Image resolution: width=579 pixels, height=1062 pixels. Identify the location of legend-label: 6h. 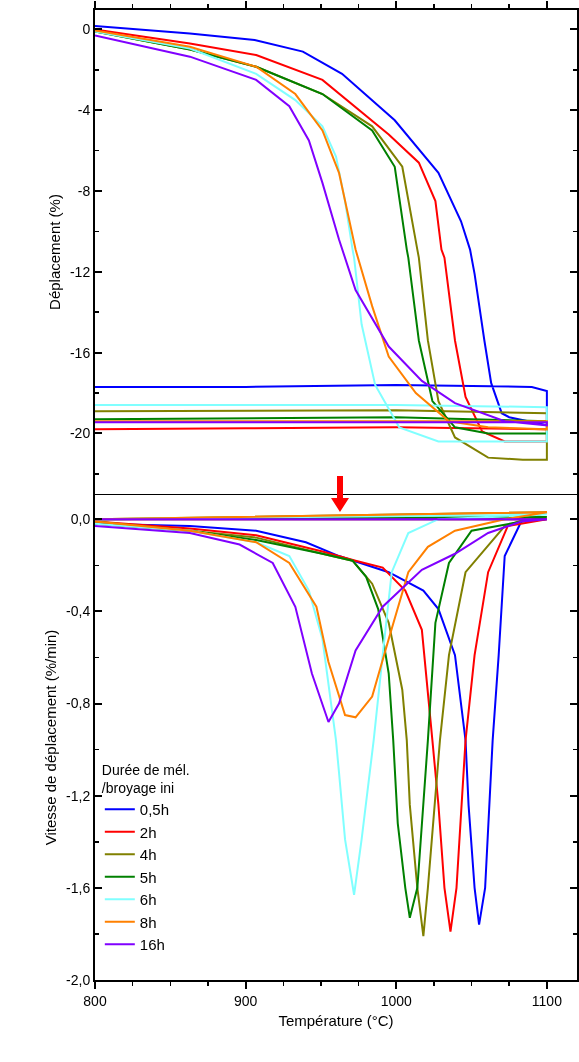
(148, 900).